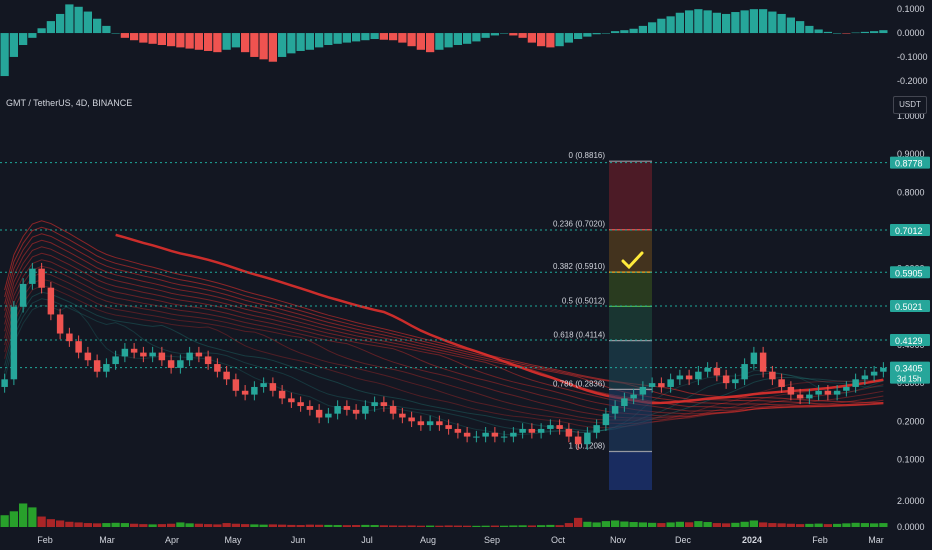 This screenshot has height=550, width=932. What do you see at coordinates (587, 155) in the screenshot?
I see `fib-level-label: 0 (0.8816)` at bounding box center [587, 155].